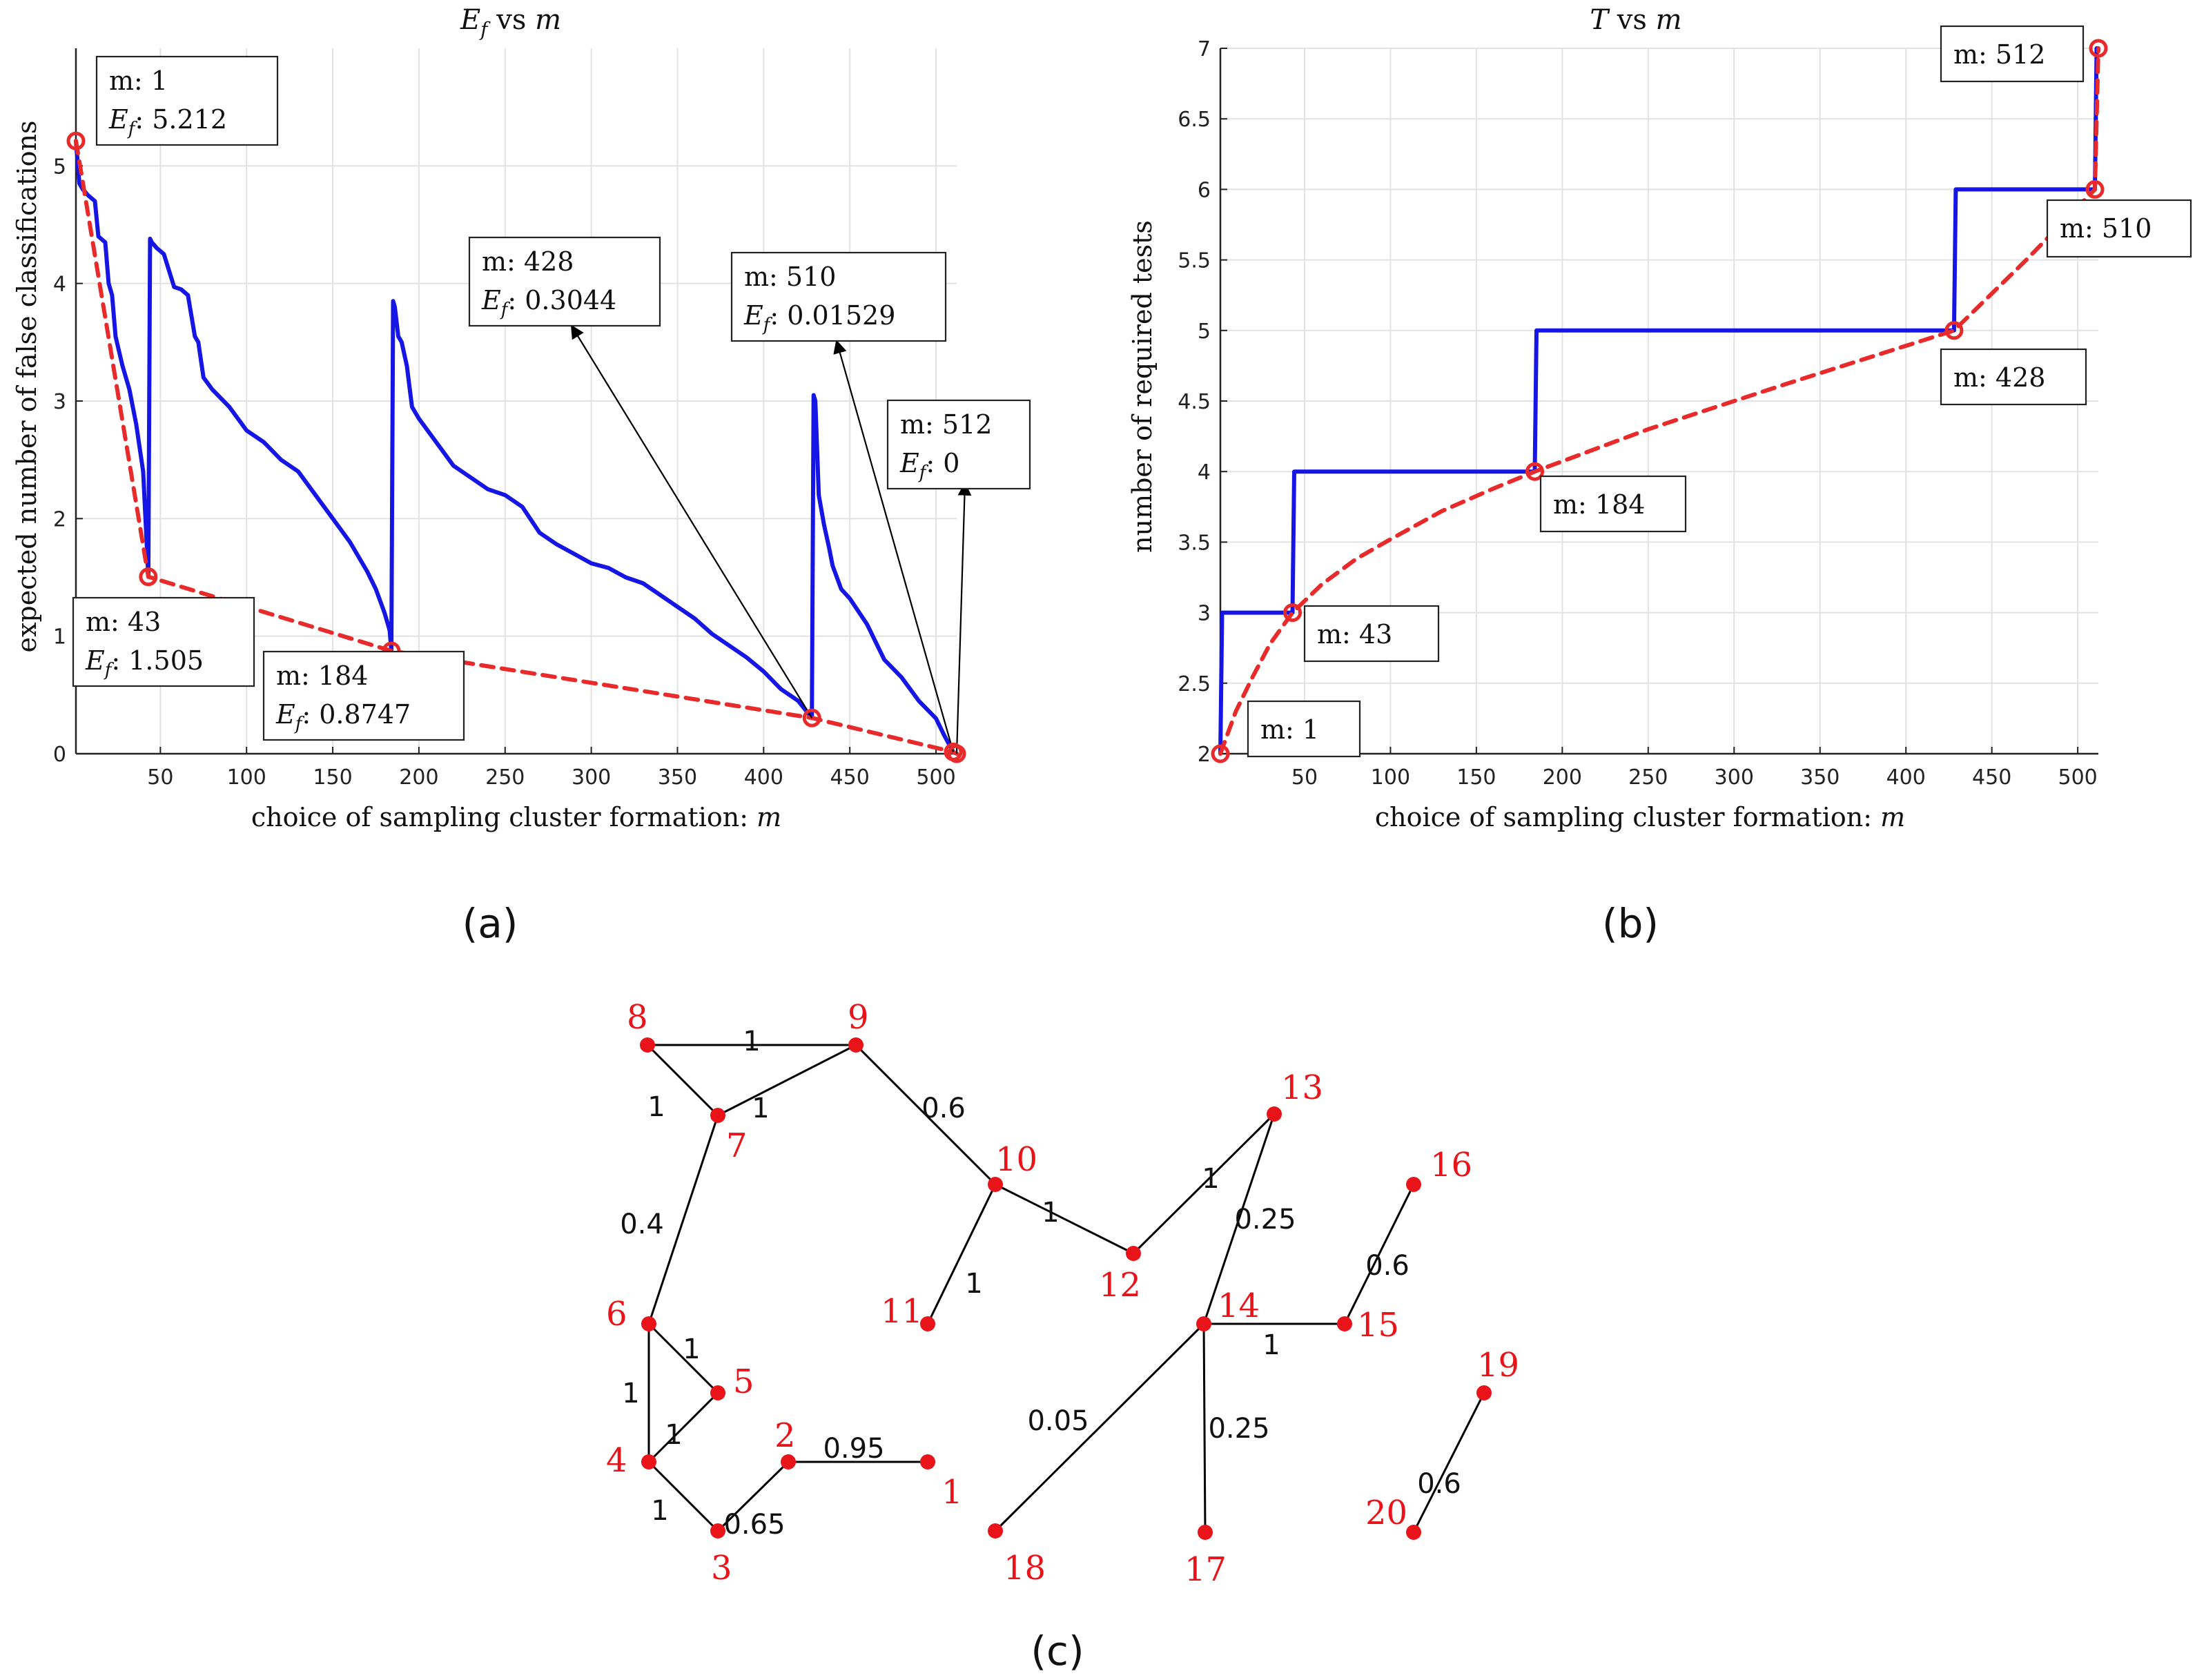 Image resolution: width=2195 pixels, height=1680 pixels. I want to click on a-datatip-line1: m: 184, so click(322, 676).